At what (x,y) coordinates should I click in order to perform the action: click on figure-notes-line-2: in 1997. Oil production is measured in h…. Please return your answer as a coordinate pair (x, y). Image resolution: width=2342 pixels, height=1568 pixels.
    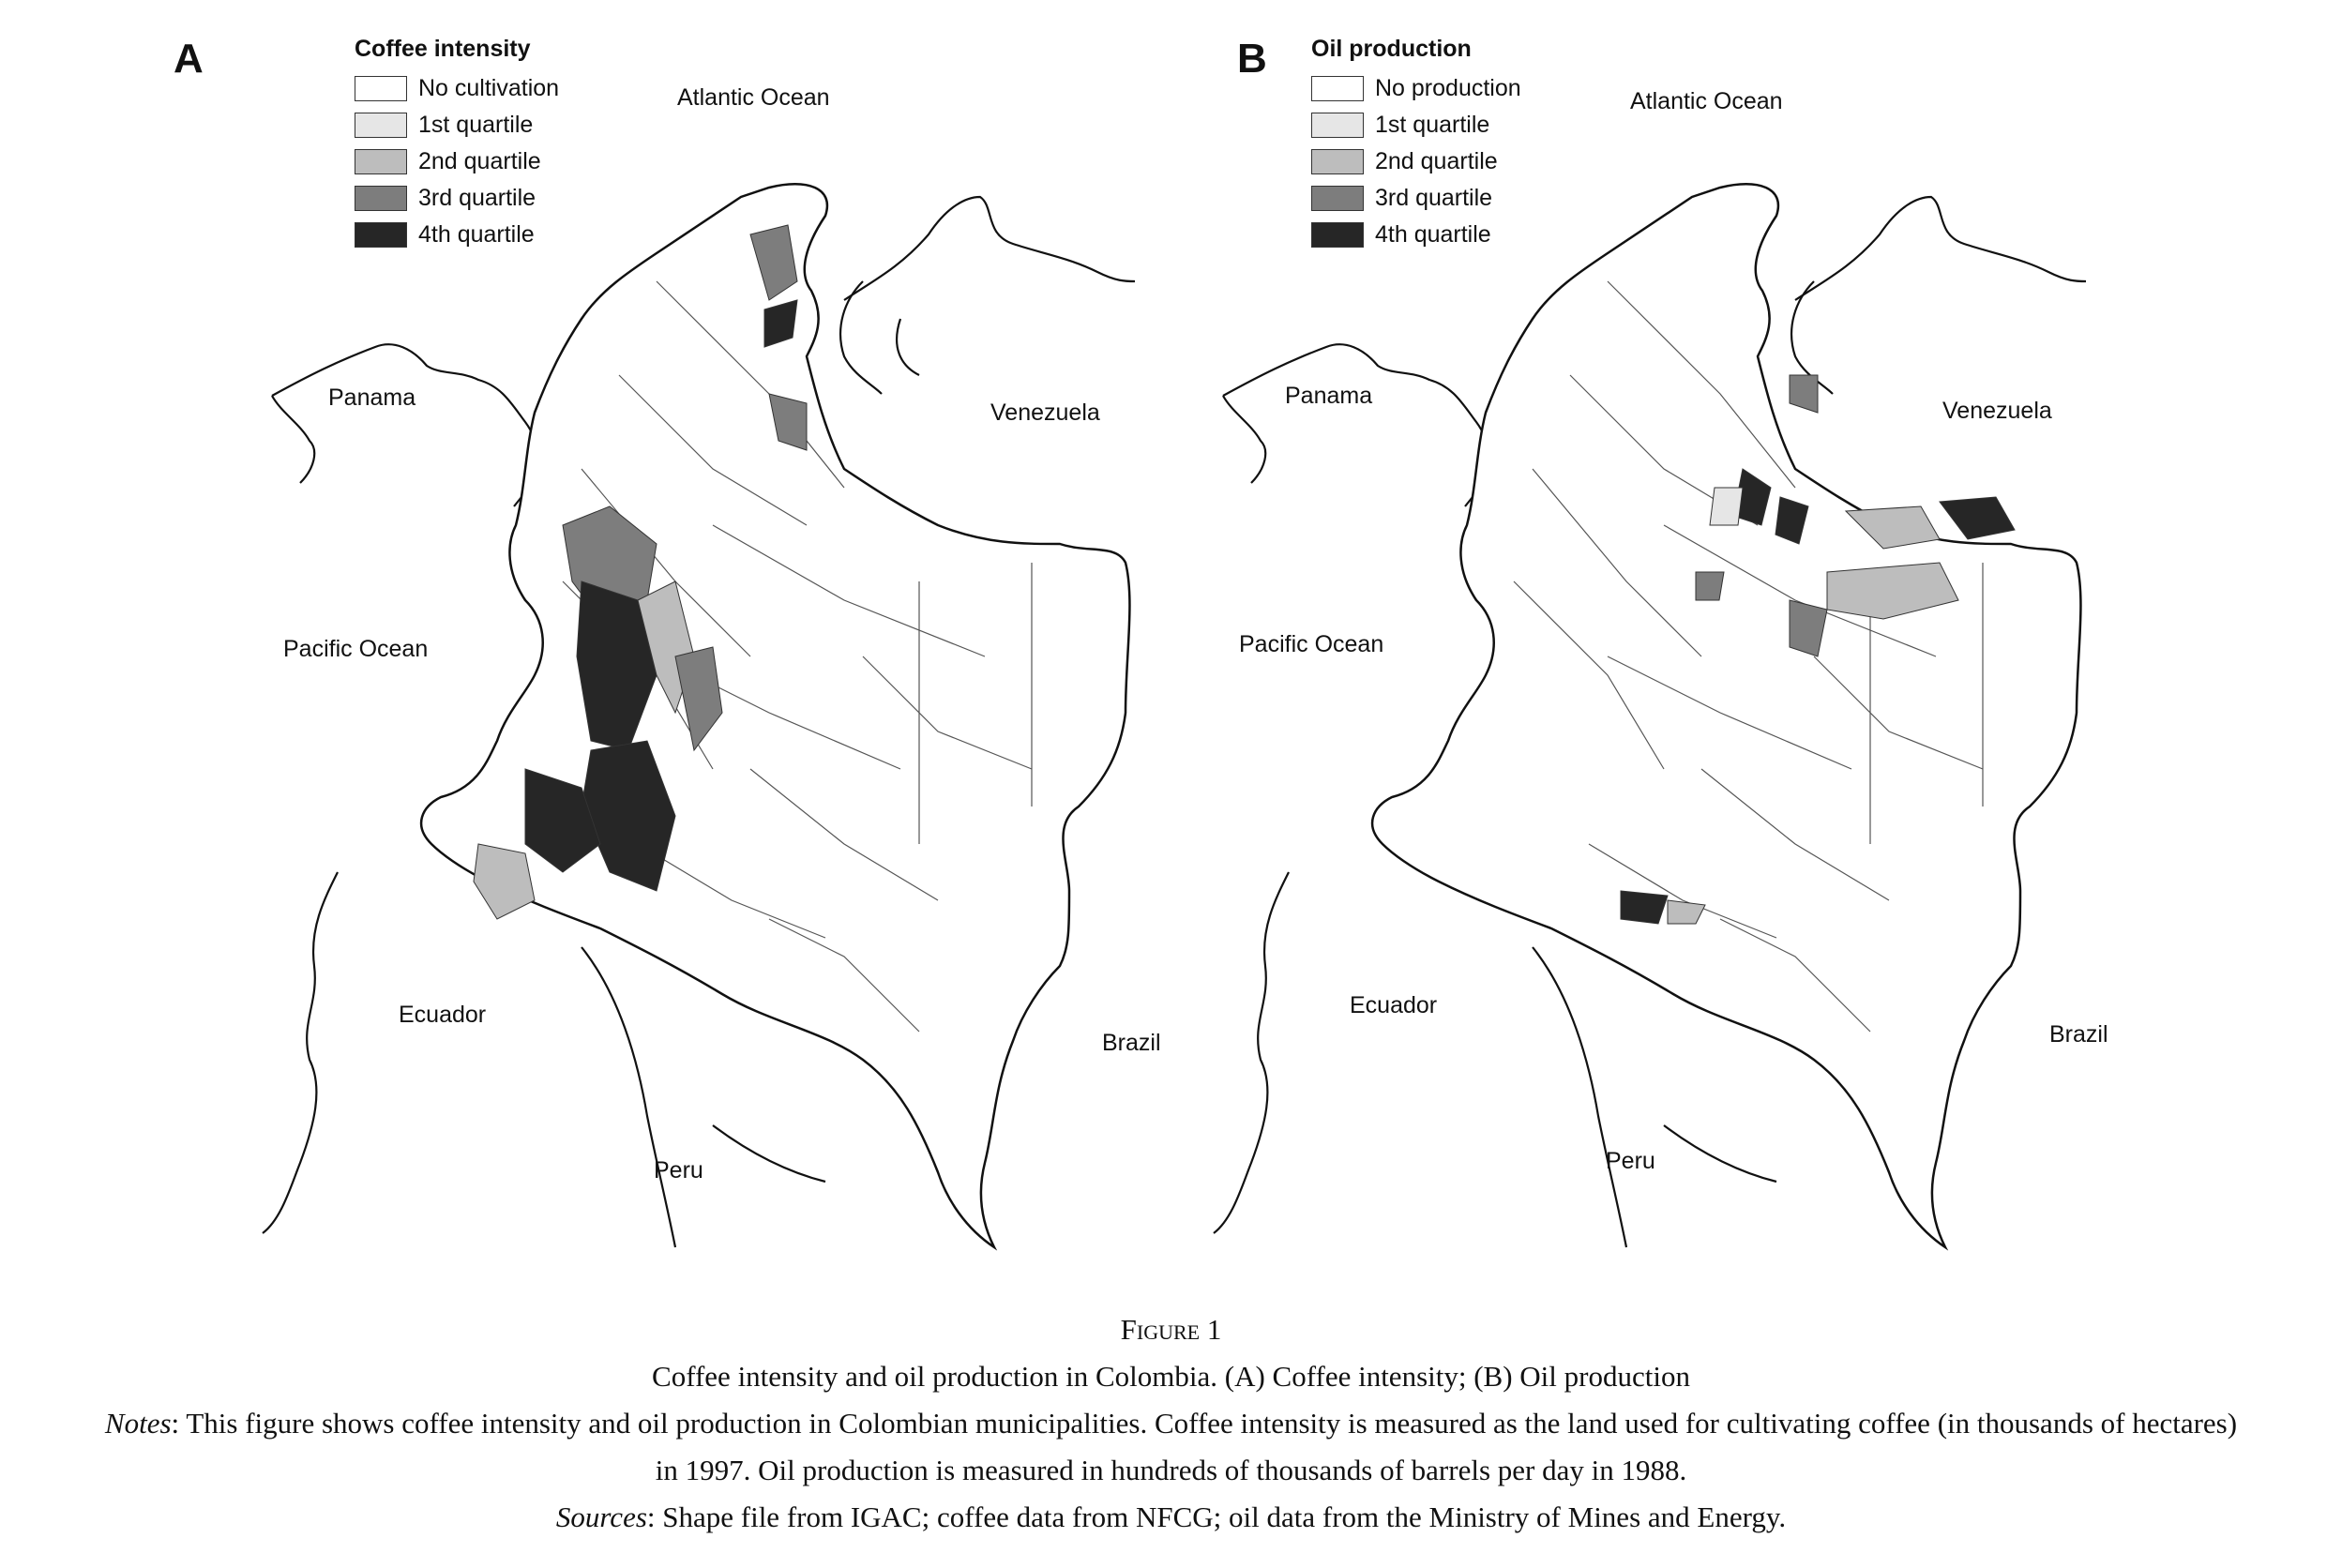
    Looking at the image, I should click on (1171, 1470).